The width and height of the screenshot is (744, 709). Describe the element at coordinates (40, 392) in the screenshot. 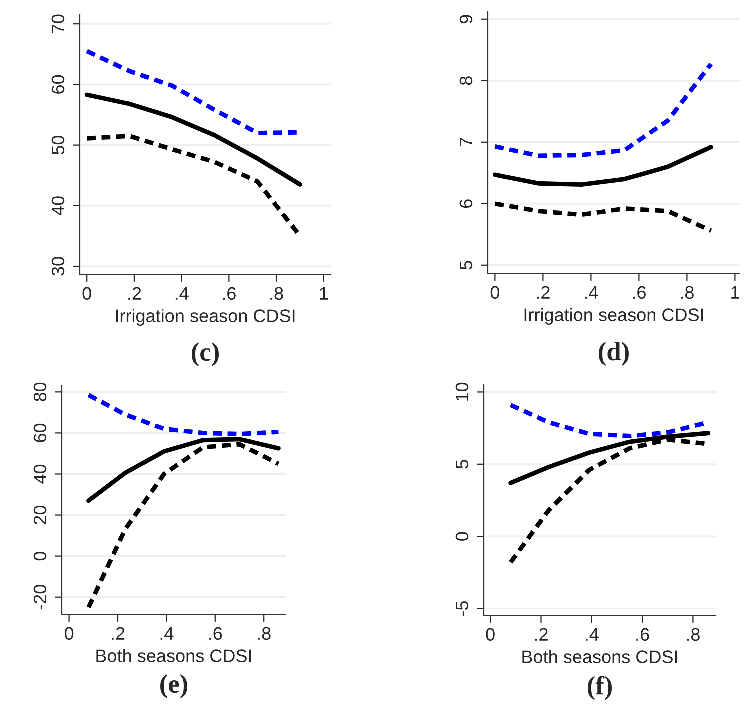

I see `y-tick-label: 80` at that location.